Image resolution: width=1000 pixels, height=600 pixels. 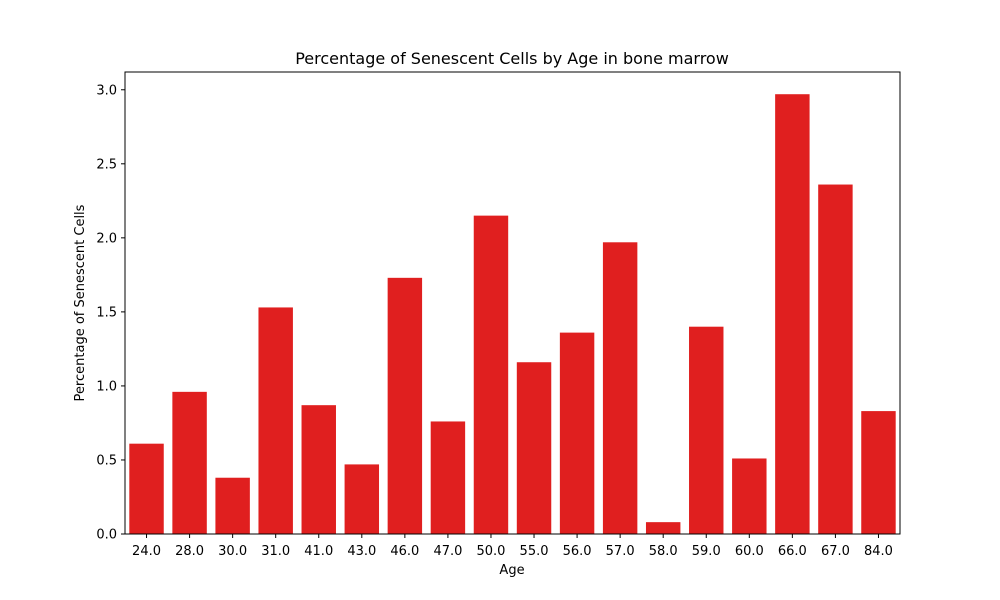 I want to click on x-tick-label: 24.0, so click(x=146, y=551).